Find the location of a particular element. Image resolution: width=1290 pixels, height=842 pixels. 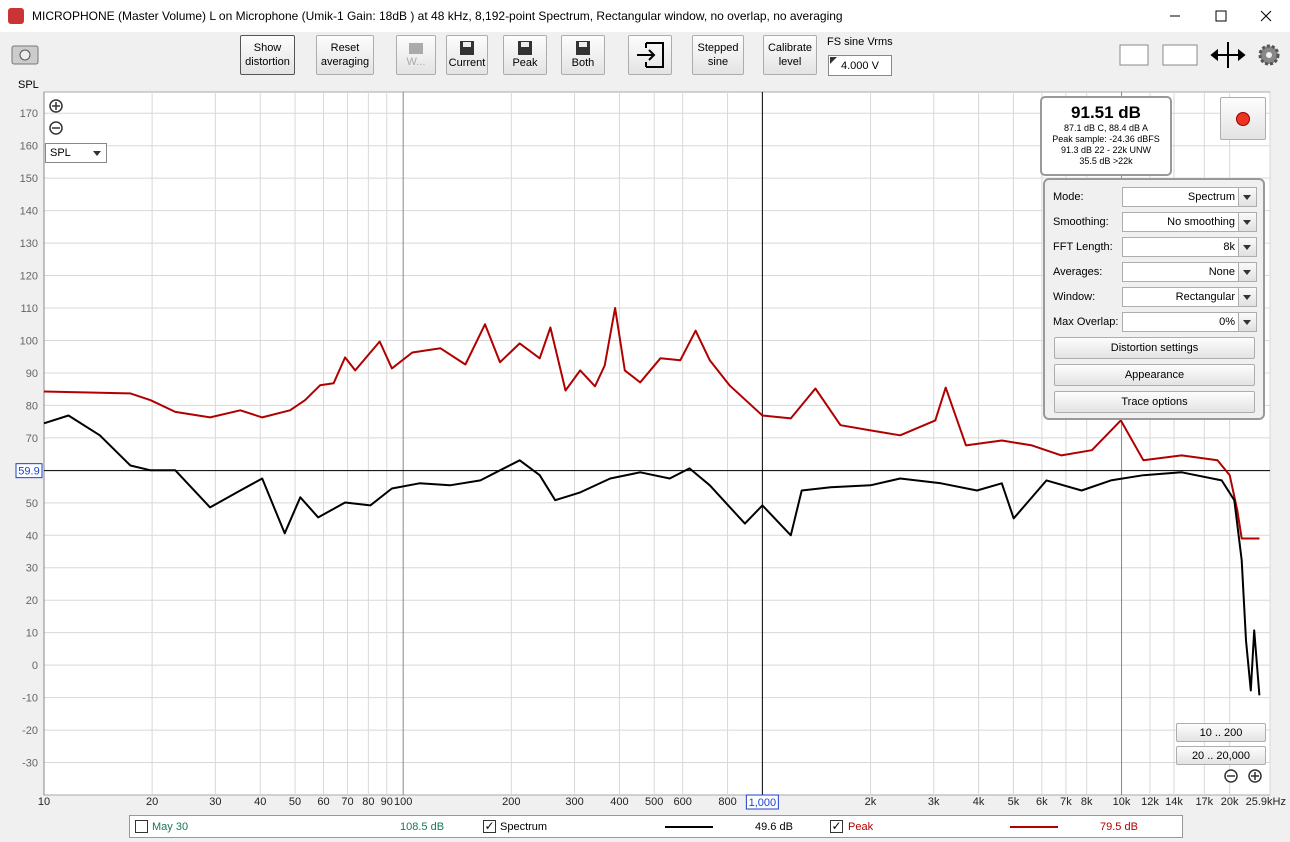

legend-checkbox is located at coordinates (141, 826).